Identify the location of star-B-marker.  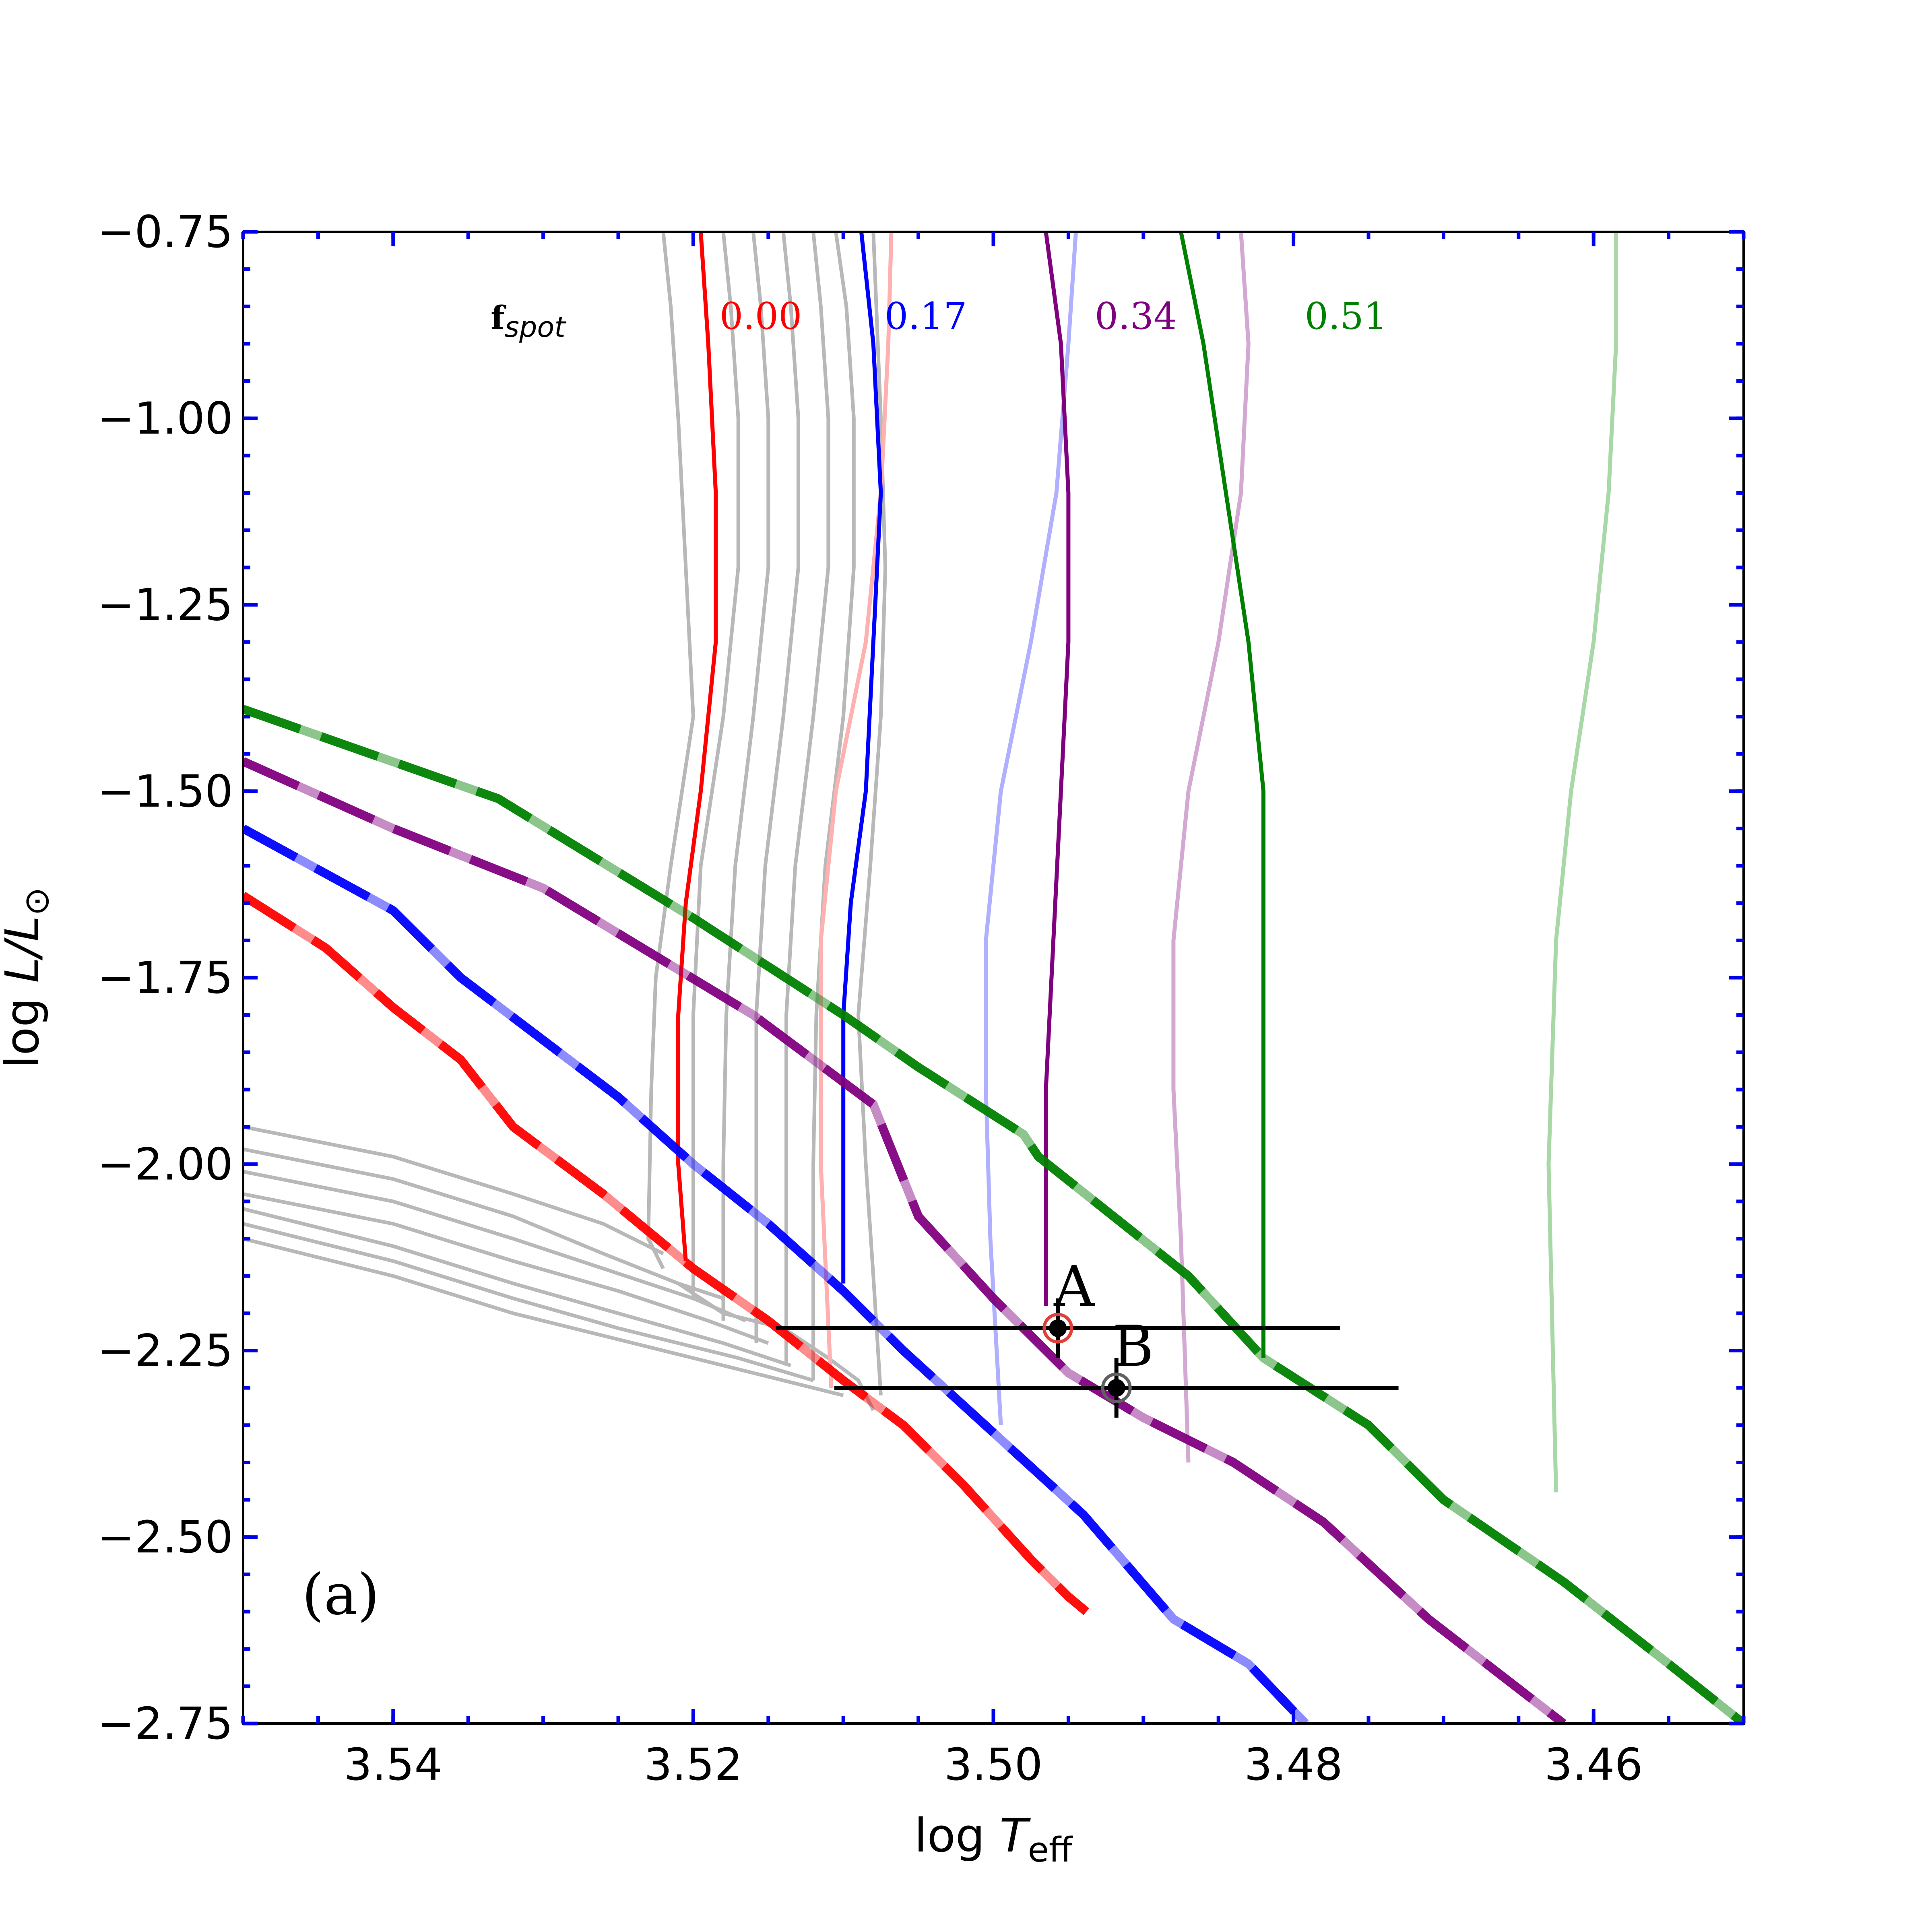
(1116, 1388).